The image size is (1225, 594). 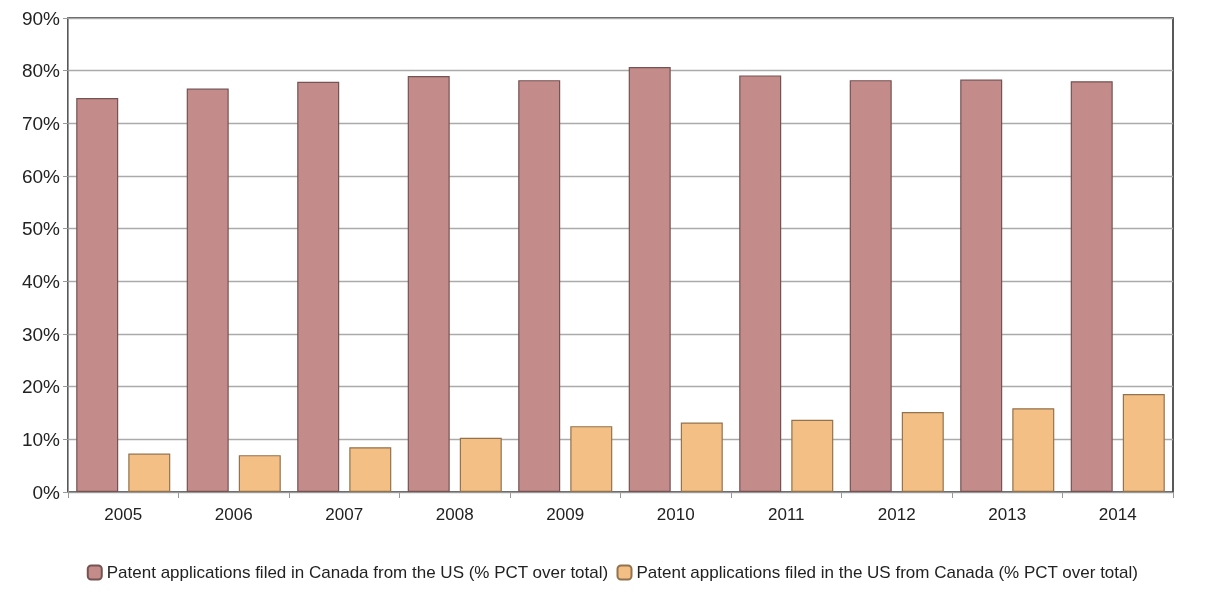 What do you see at coordinates (896, 514) in the screenshot?
I see `x-tick-label: 2012` at bounding box center [896, 514].